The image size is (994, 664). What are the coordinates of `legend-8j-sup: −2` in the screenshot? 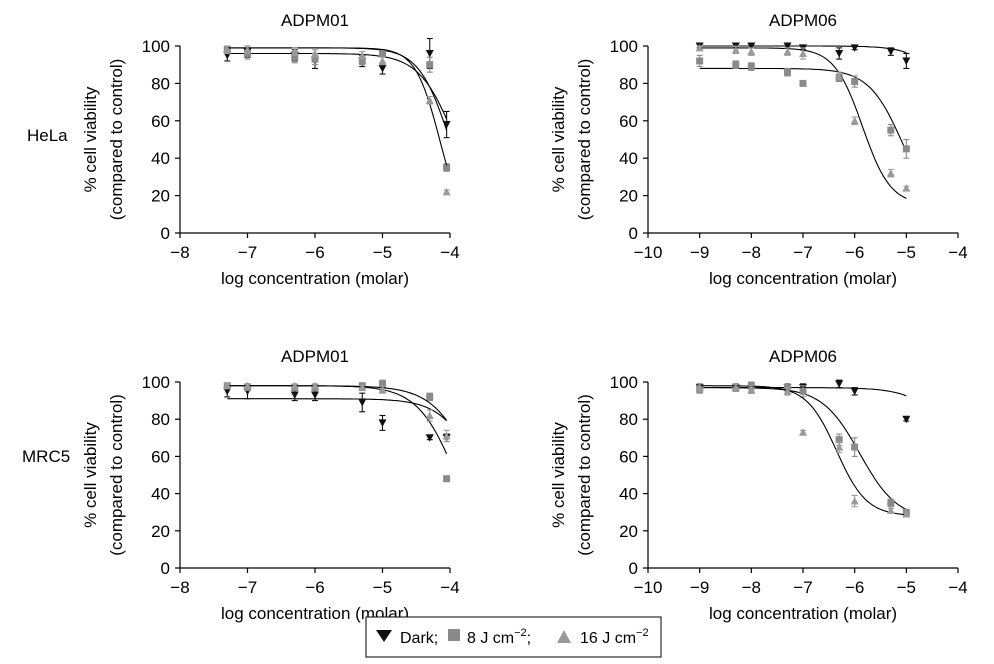 It's located at (520, 633).